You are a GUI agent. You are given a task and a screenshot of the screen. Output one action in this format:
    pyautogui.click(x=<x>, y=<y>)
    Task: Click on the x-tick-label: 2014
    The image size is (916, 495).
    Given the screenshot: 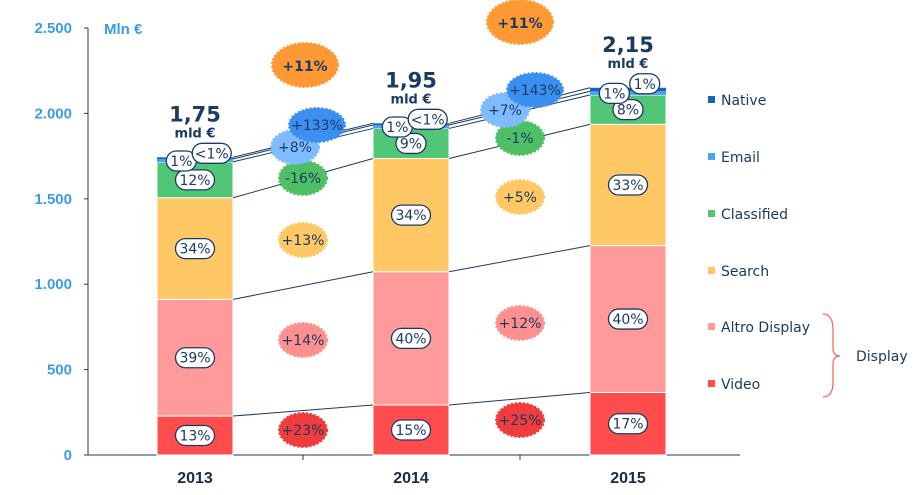 What is the action you would take?
    pyautogui.click(x=411, y=478)
    